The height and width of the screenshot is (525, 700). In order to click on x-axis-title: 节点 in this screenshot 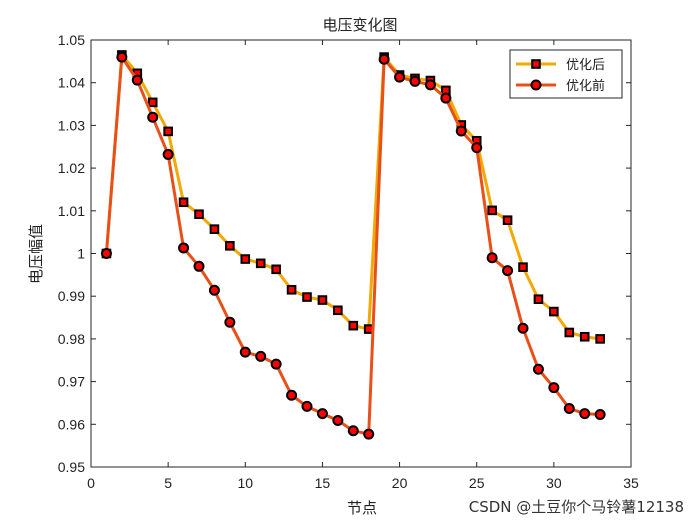, I will do `click(362, 508)`.